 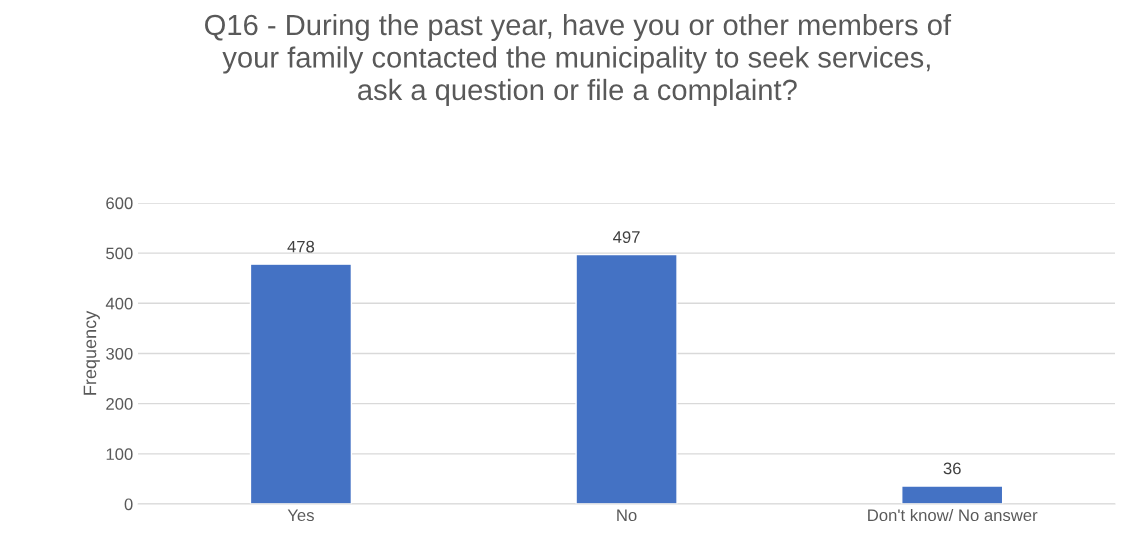 I want to click on y-tick-label: 300, so click(x=119, y=353).